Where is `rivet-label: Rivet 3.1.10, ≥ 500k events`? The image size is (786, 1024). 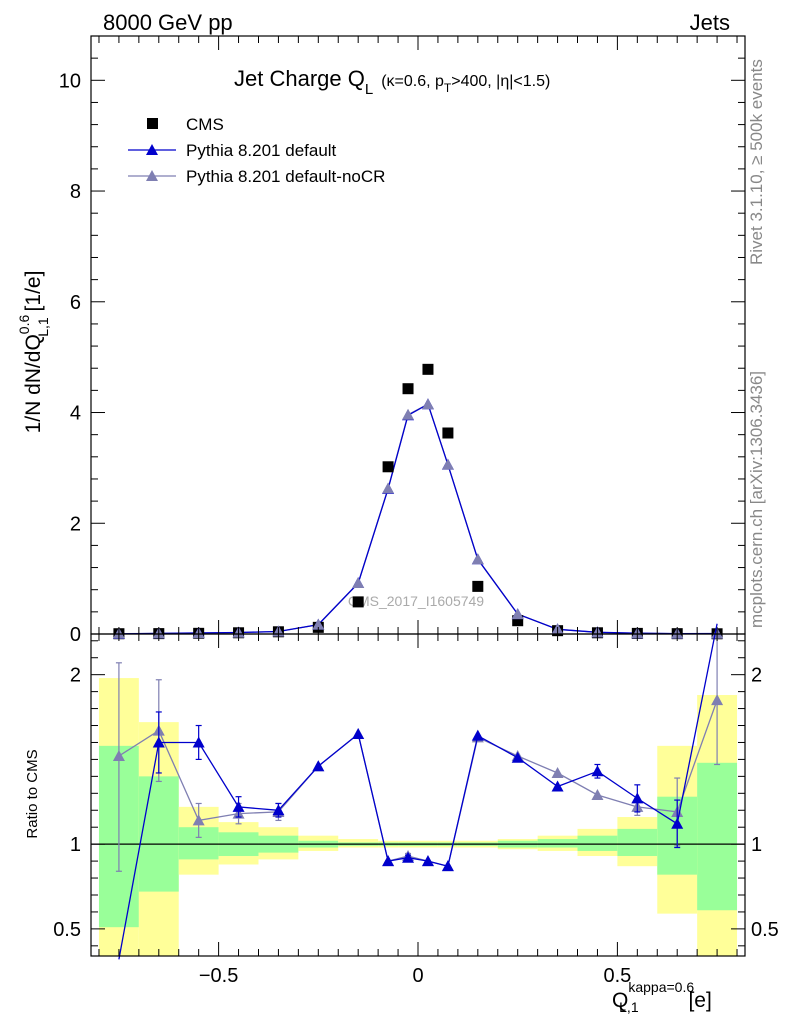
rivet-label: Rivet 3.1.10, ≥ 500k events is located at coordinates (756, 162).